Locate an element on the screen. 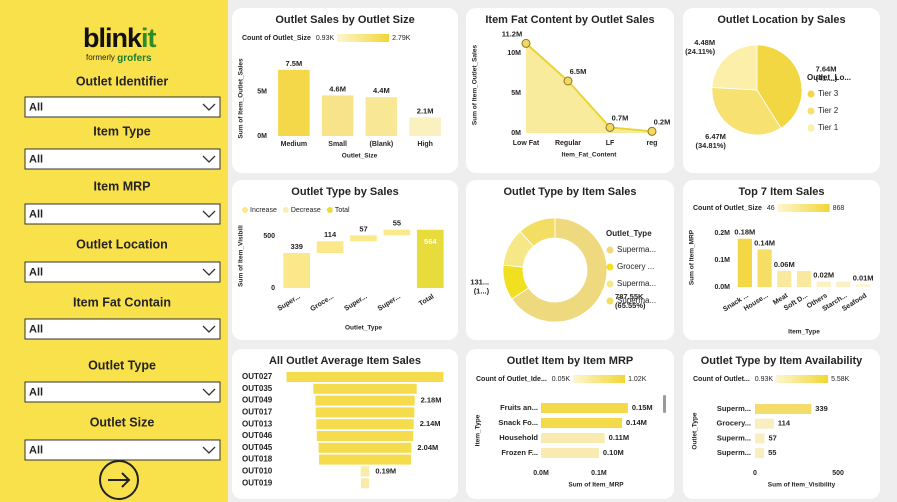  panel-background is located at coordinates (781, 424).